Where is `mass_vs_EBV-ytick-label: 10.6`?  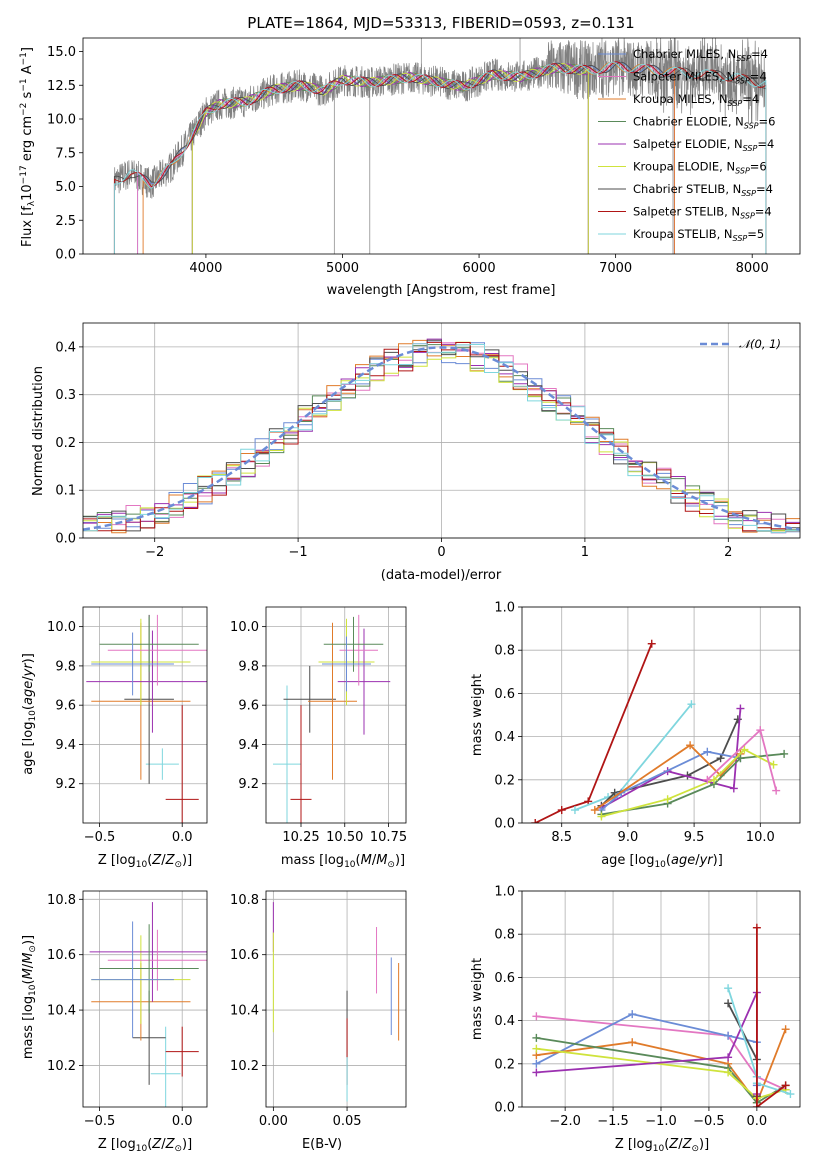 mass_vs_EBV-ytick-label: 10.6 is located at coordinates (244, 955).